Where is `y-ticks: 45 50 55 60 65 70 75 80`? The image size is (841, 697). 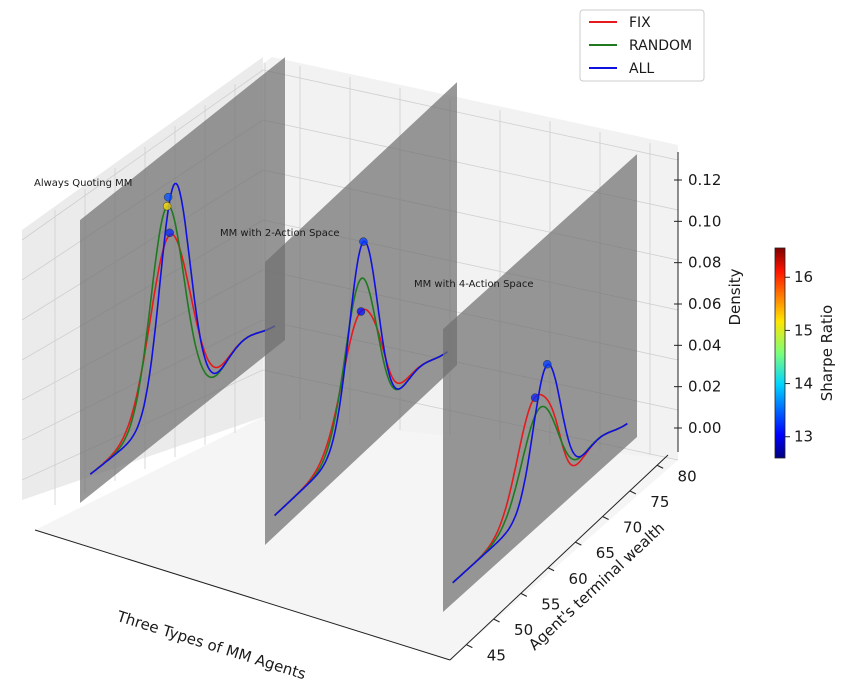
y-ticks: 45 50 55 60 65 70 75 80 is located at coordinates (581, 564).